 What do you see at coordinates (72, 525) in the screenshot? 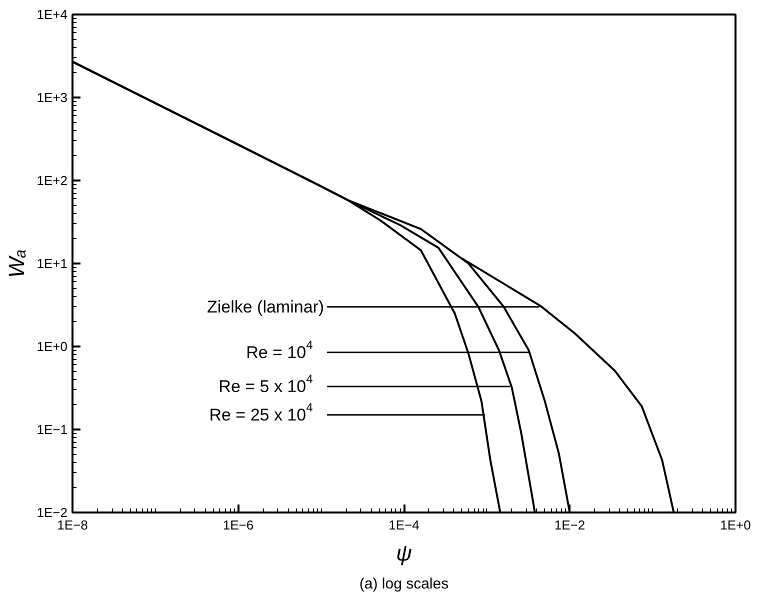
I see `x-tick-label: 1E−8` at bounding box center [72, 525].